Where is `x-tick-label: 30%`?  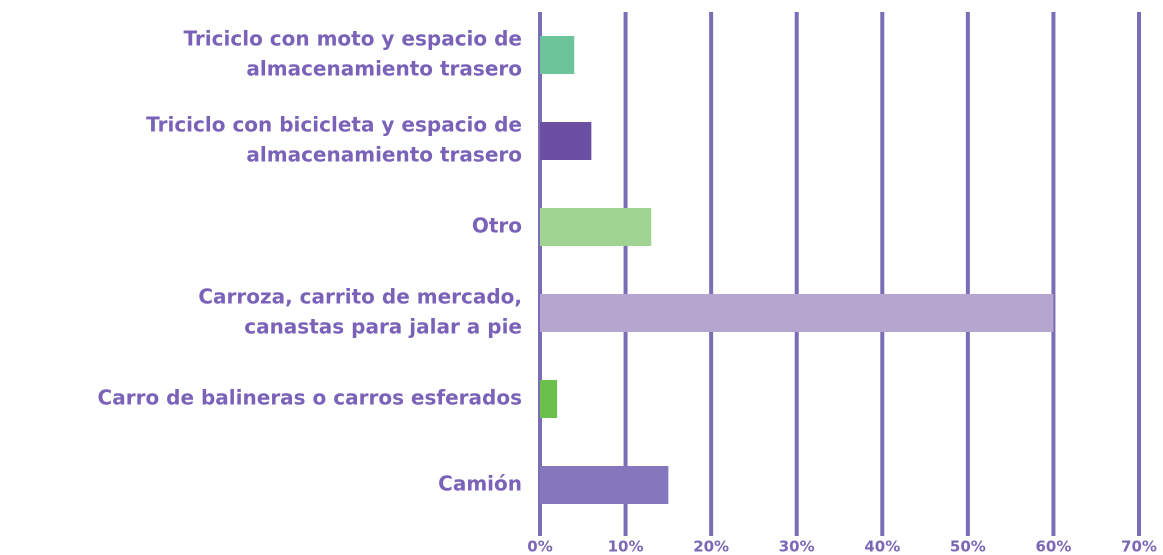
x-tick-label: 30% is located at coordinates (797, 546).